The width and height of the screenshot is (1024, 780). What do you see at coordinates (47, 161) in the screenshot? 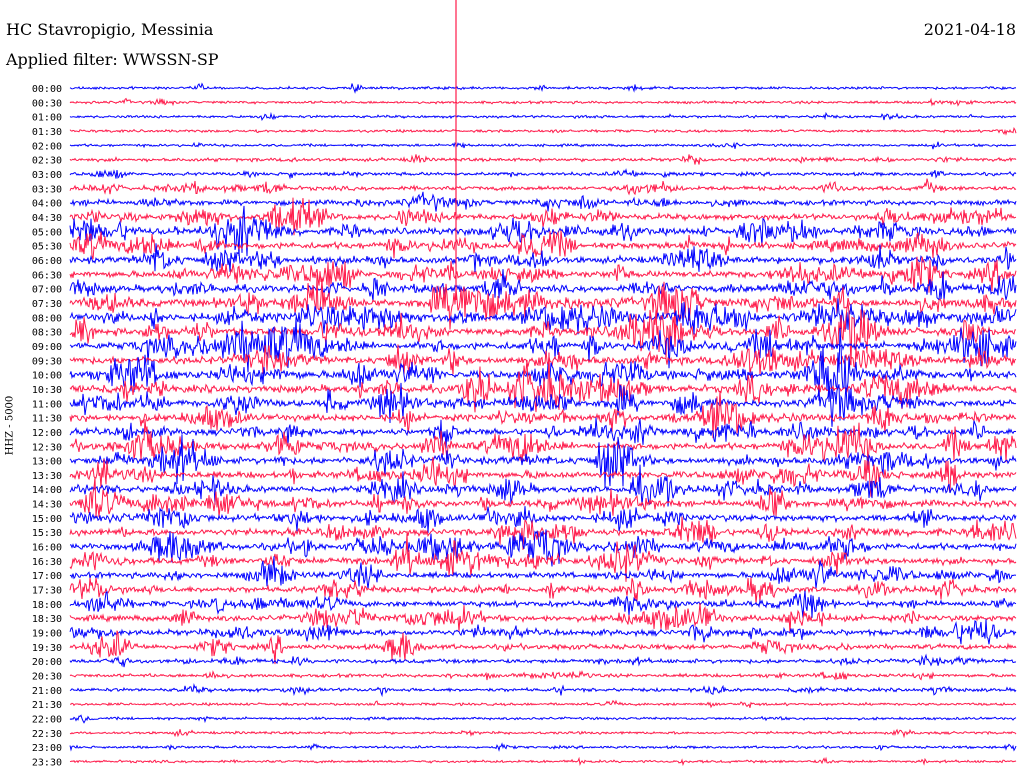
I see `row-label: 02:30` at bounding box center [47, 161].